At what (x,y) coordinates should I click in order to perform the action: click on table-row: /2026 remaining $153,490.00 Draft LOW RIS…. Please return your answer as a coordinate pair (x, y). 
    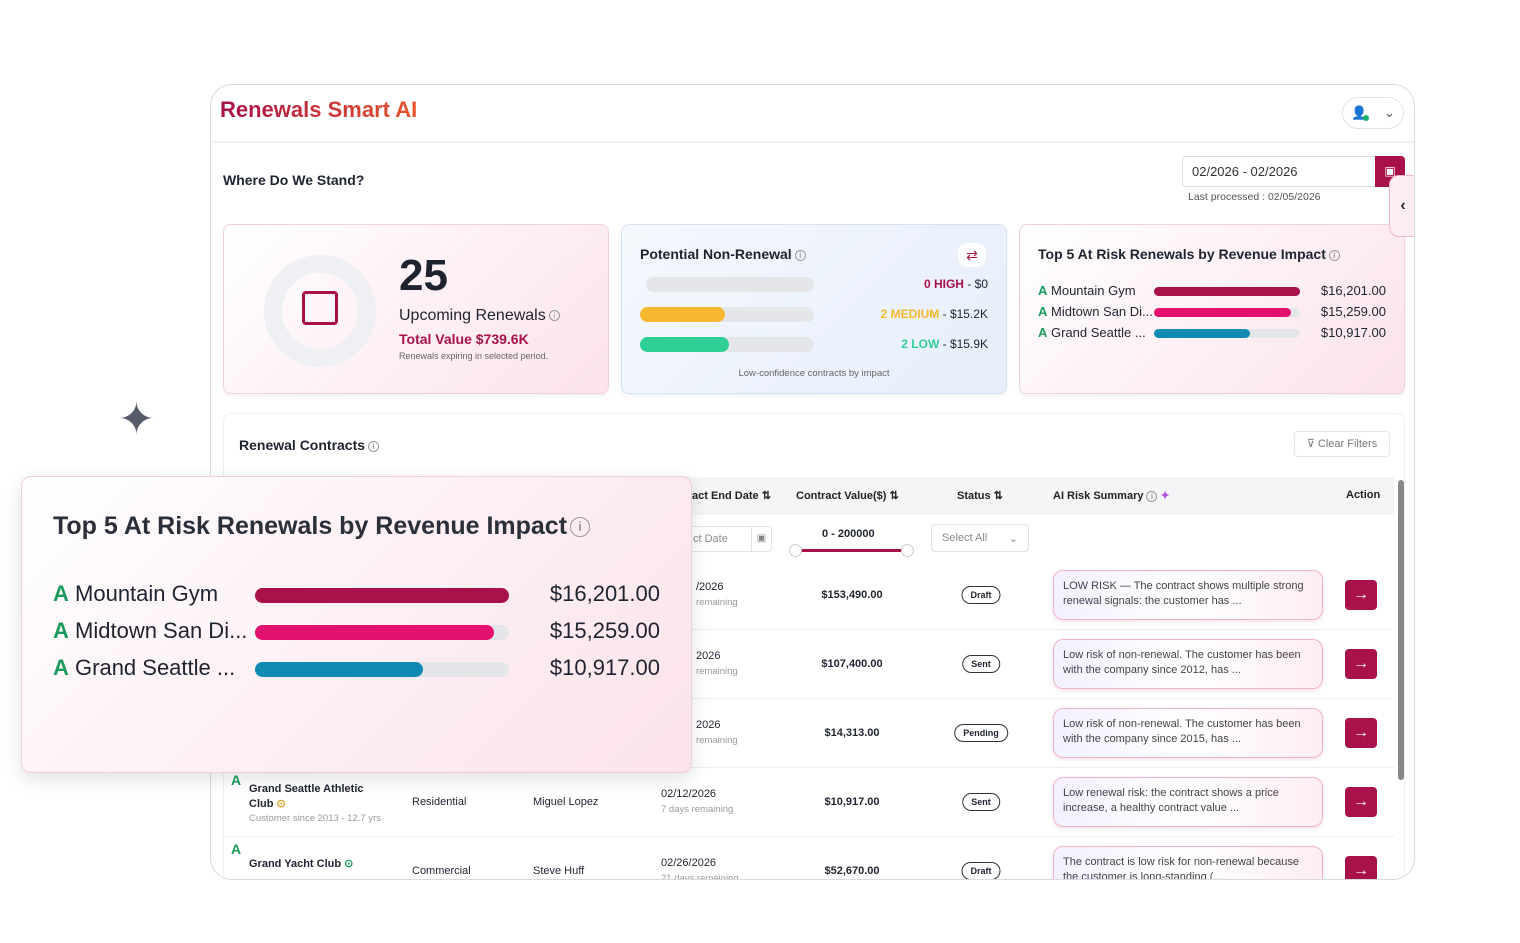
    Looking at the image, I should click on (809, 595).